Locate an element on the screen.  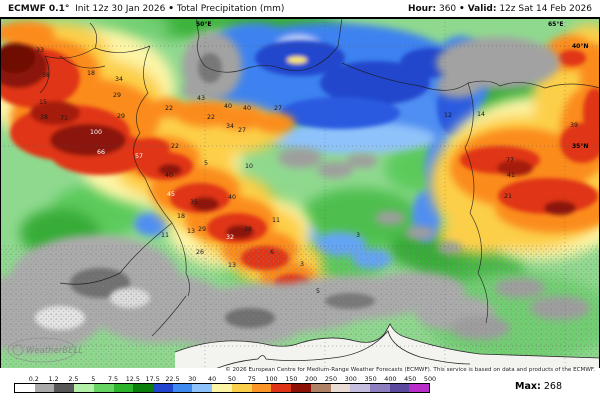
map-value-label: 27 is located at coordinates (242, 130).